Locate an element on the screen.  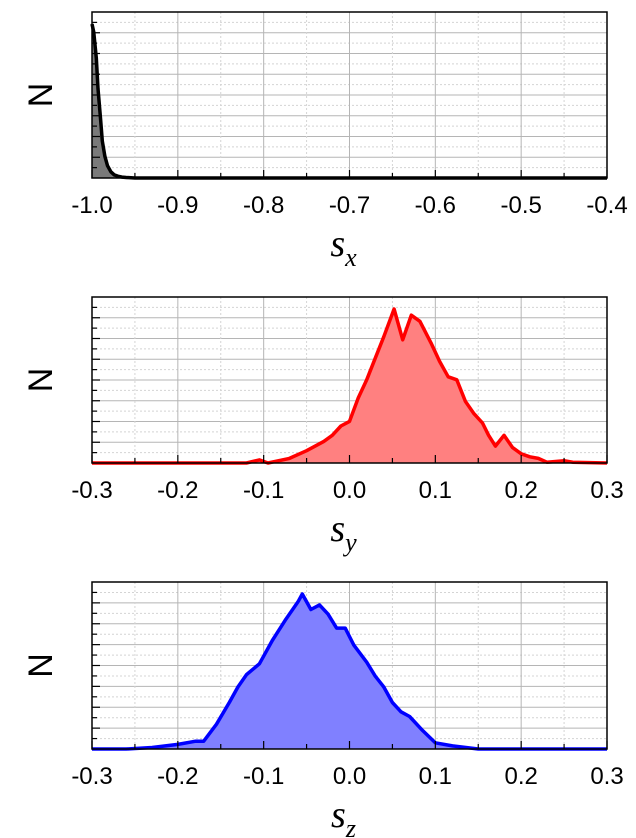
x-axis-label: sy is located at coordinates (343, 532).